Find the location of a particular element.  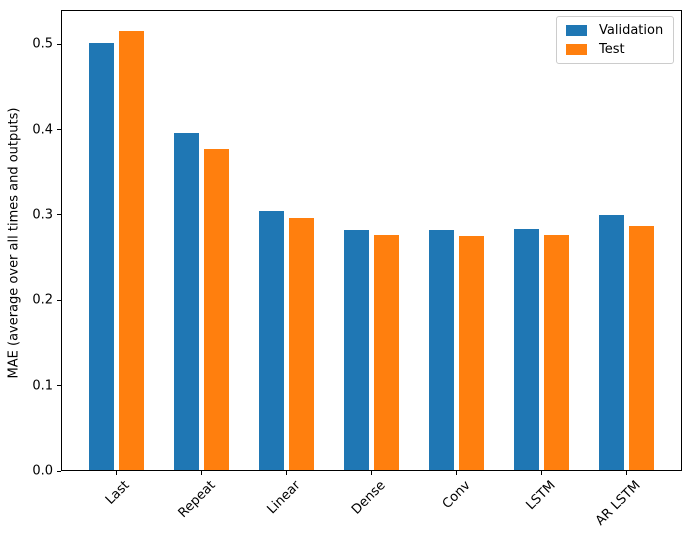

bar-test-dense is located at coordinates (386, 352).